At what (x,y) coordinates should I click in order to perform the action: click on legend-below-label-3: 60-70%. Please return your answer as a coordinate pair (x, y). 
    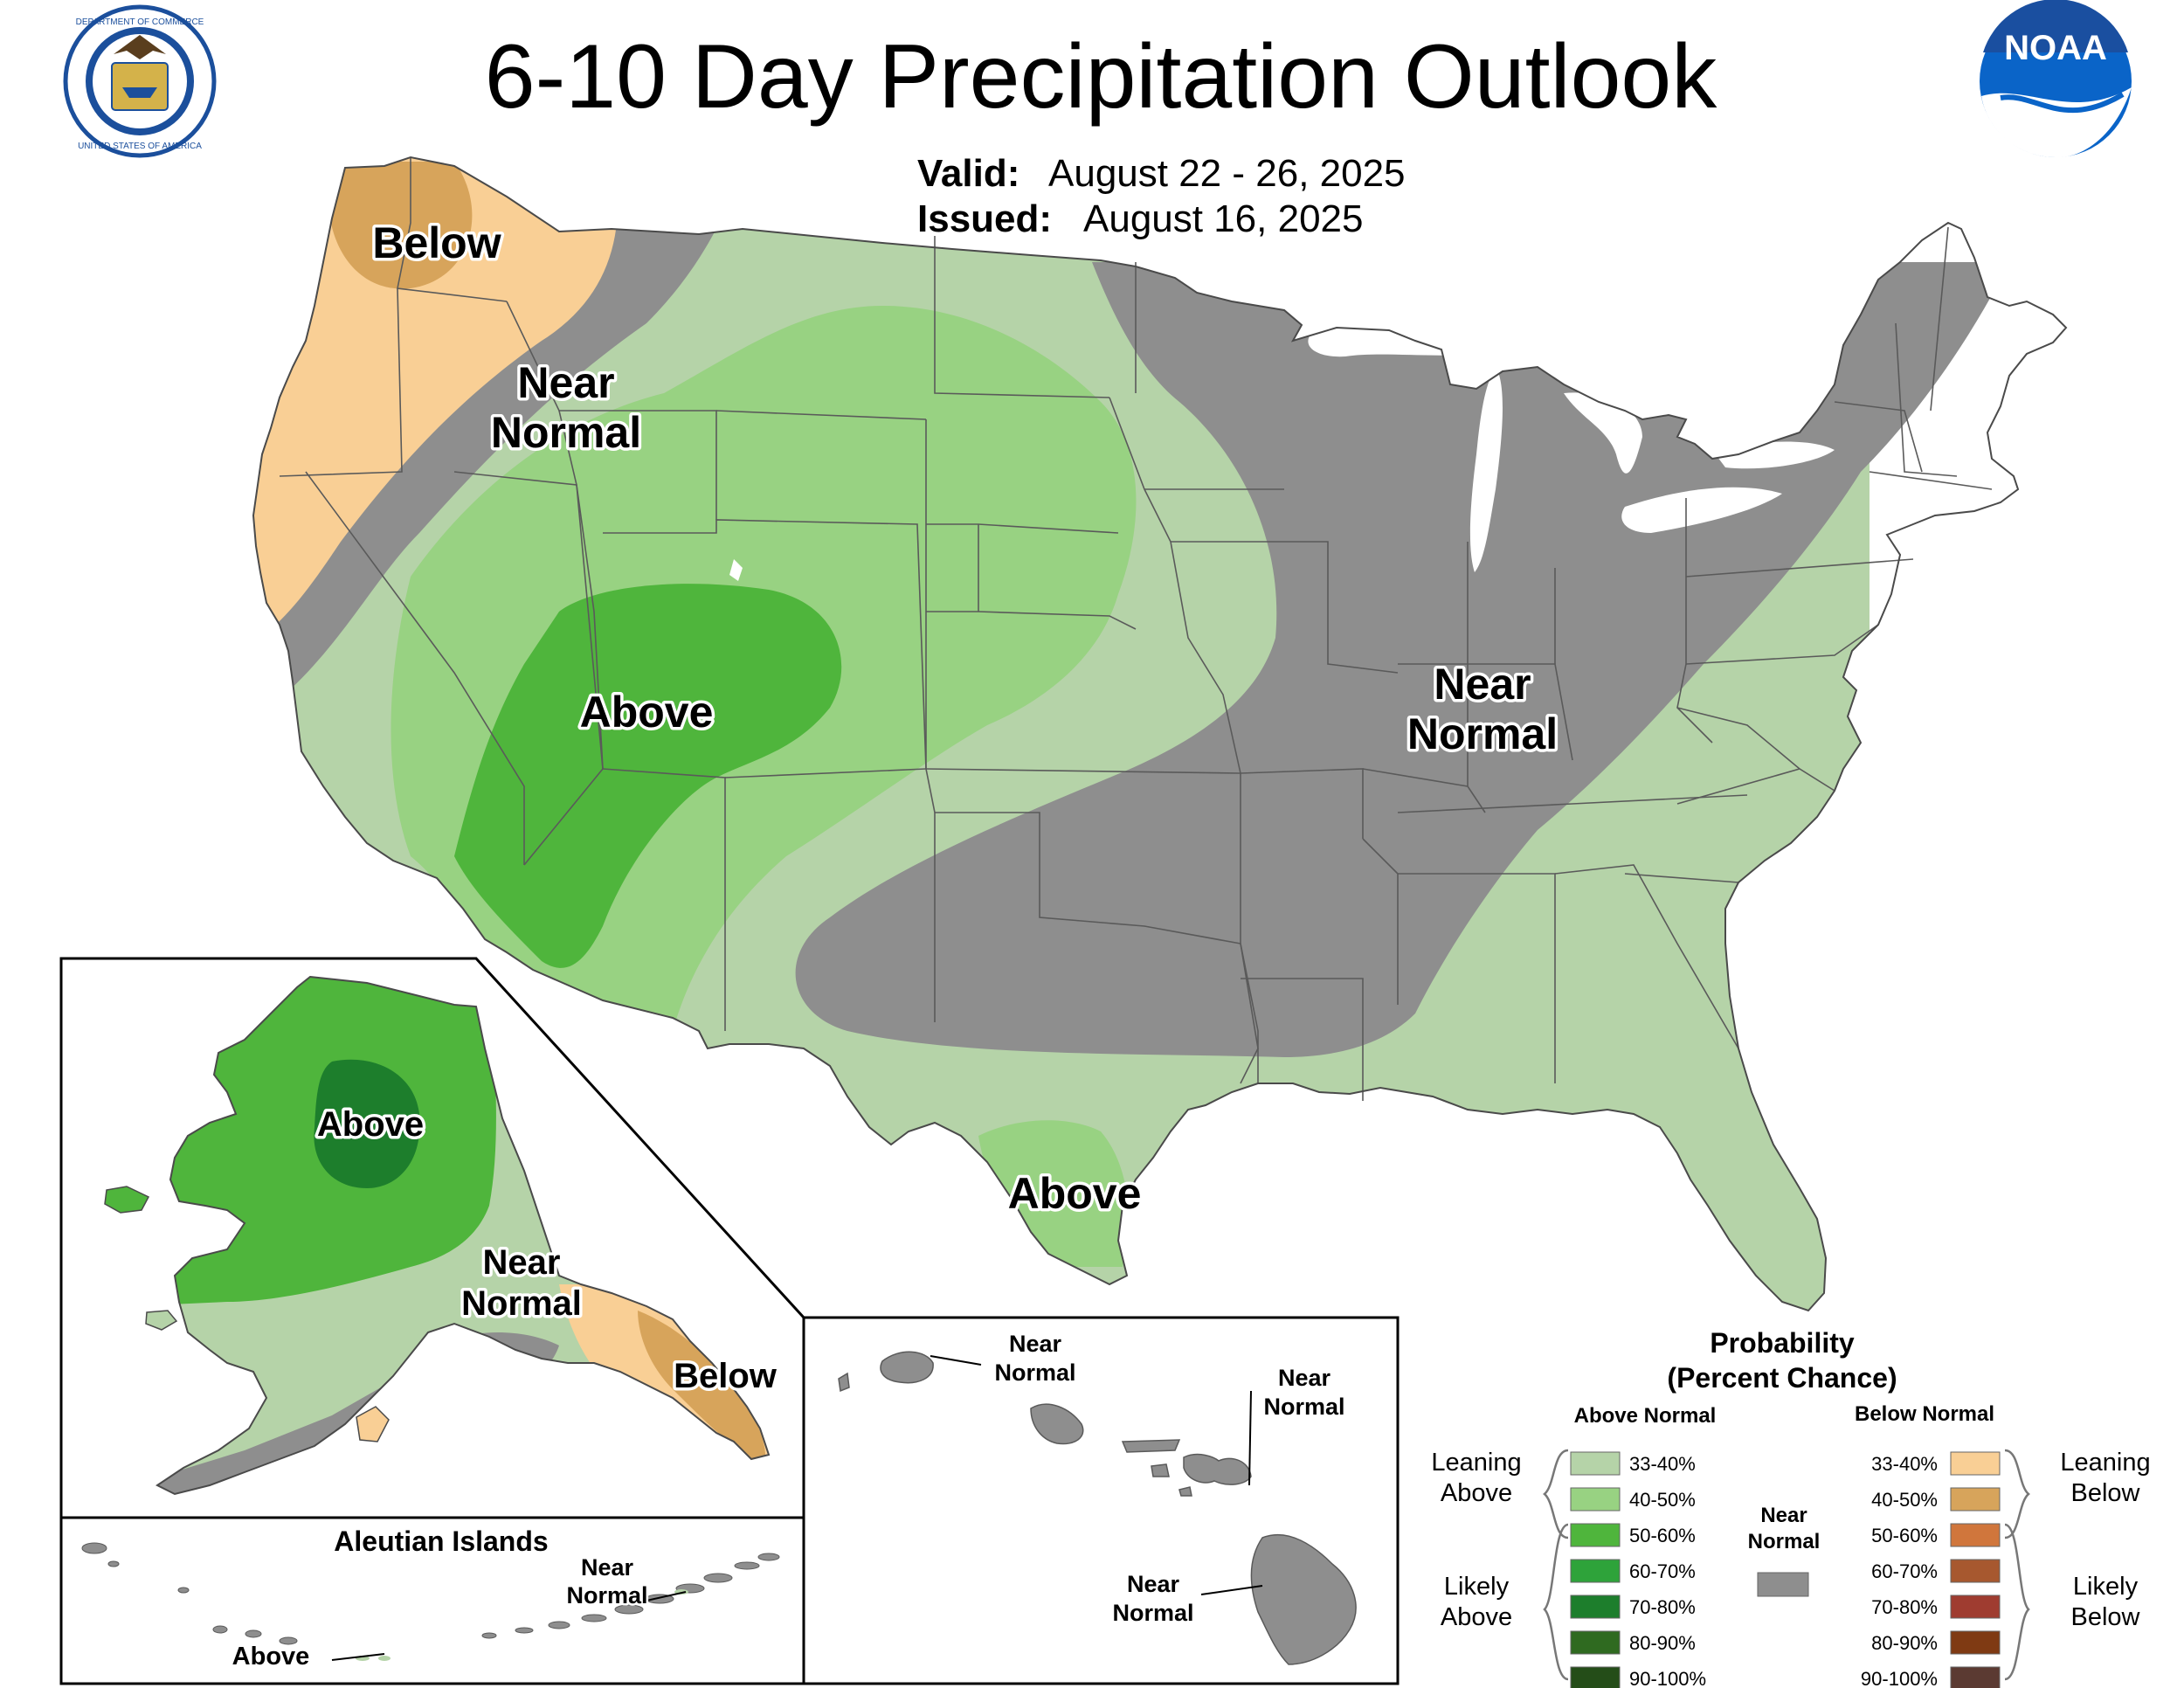
    Looking at the image, I should click on (1905, 1571).